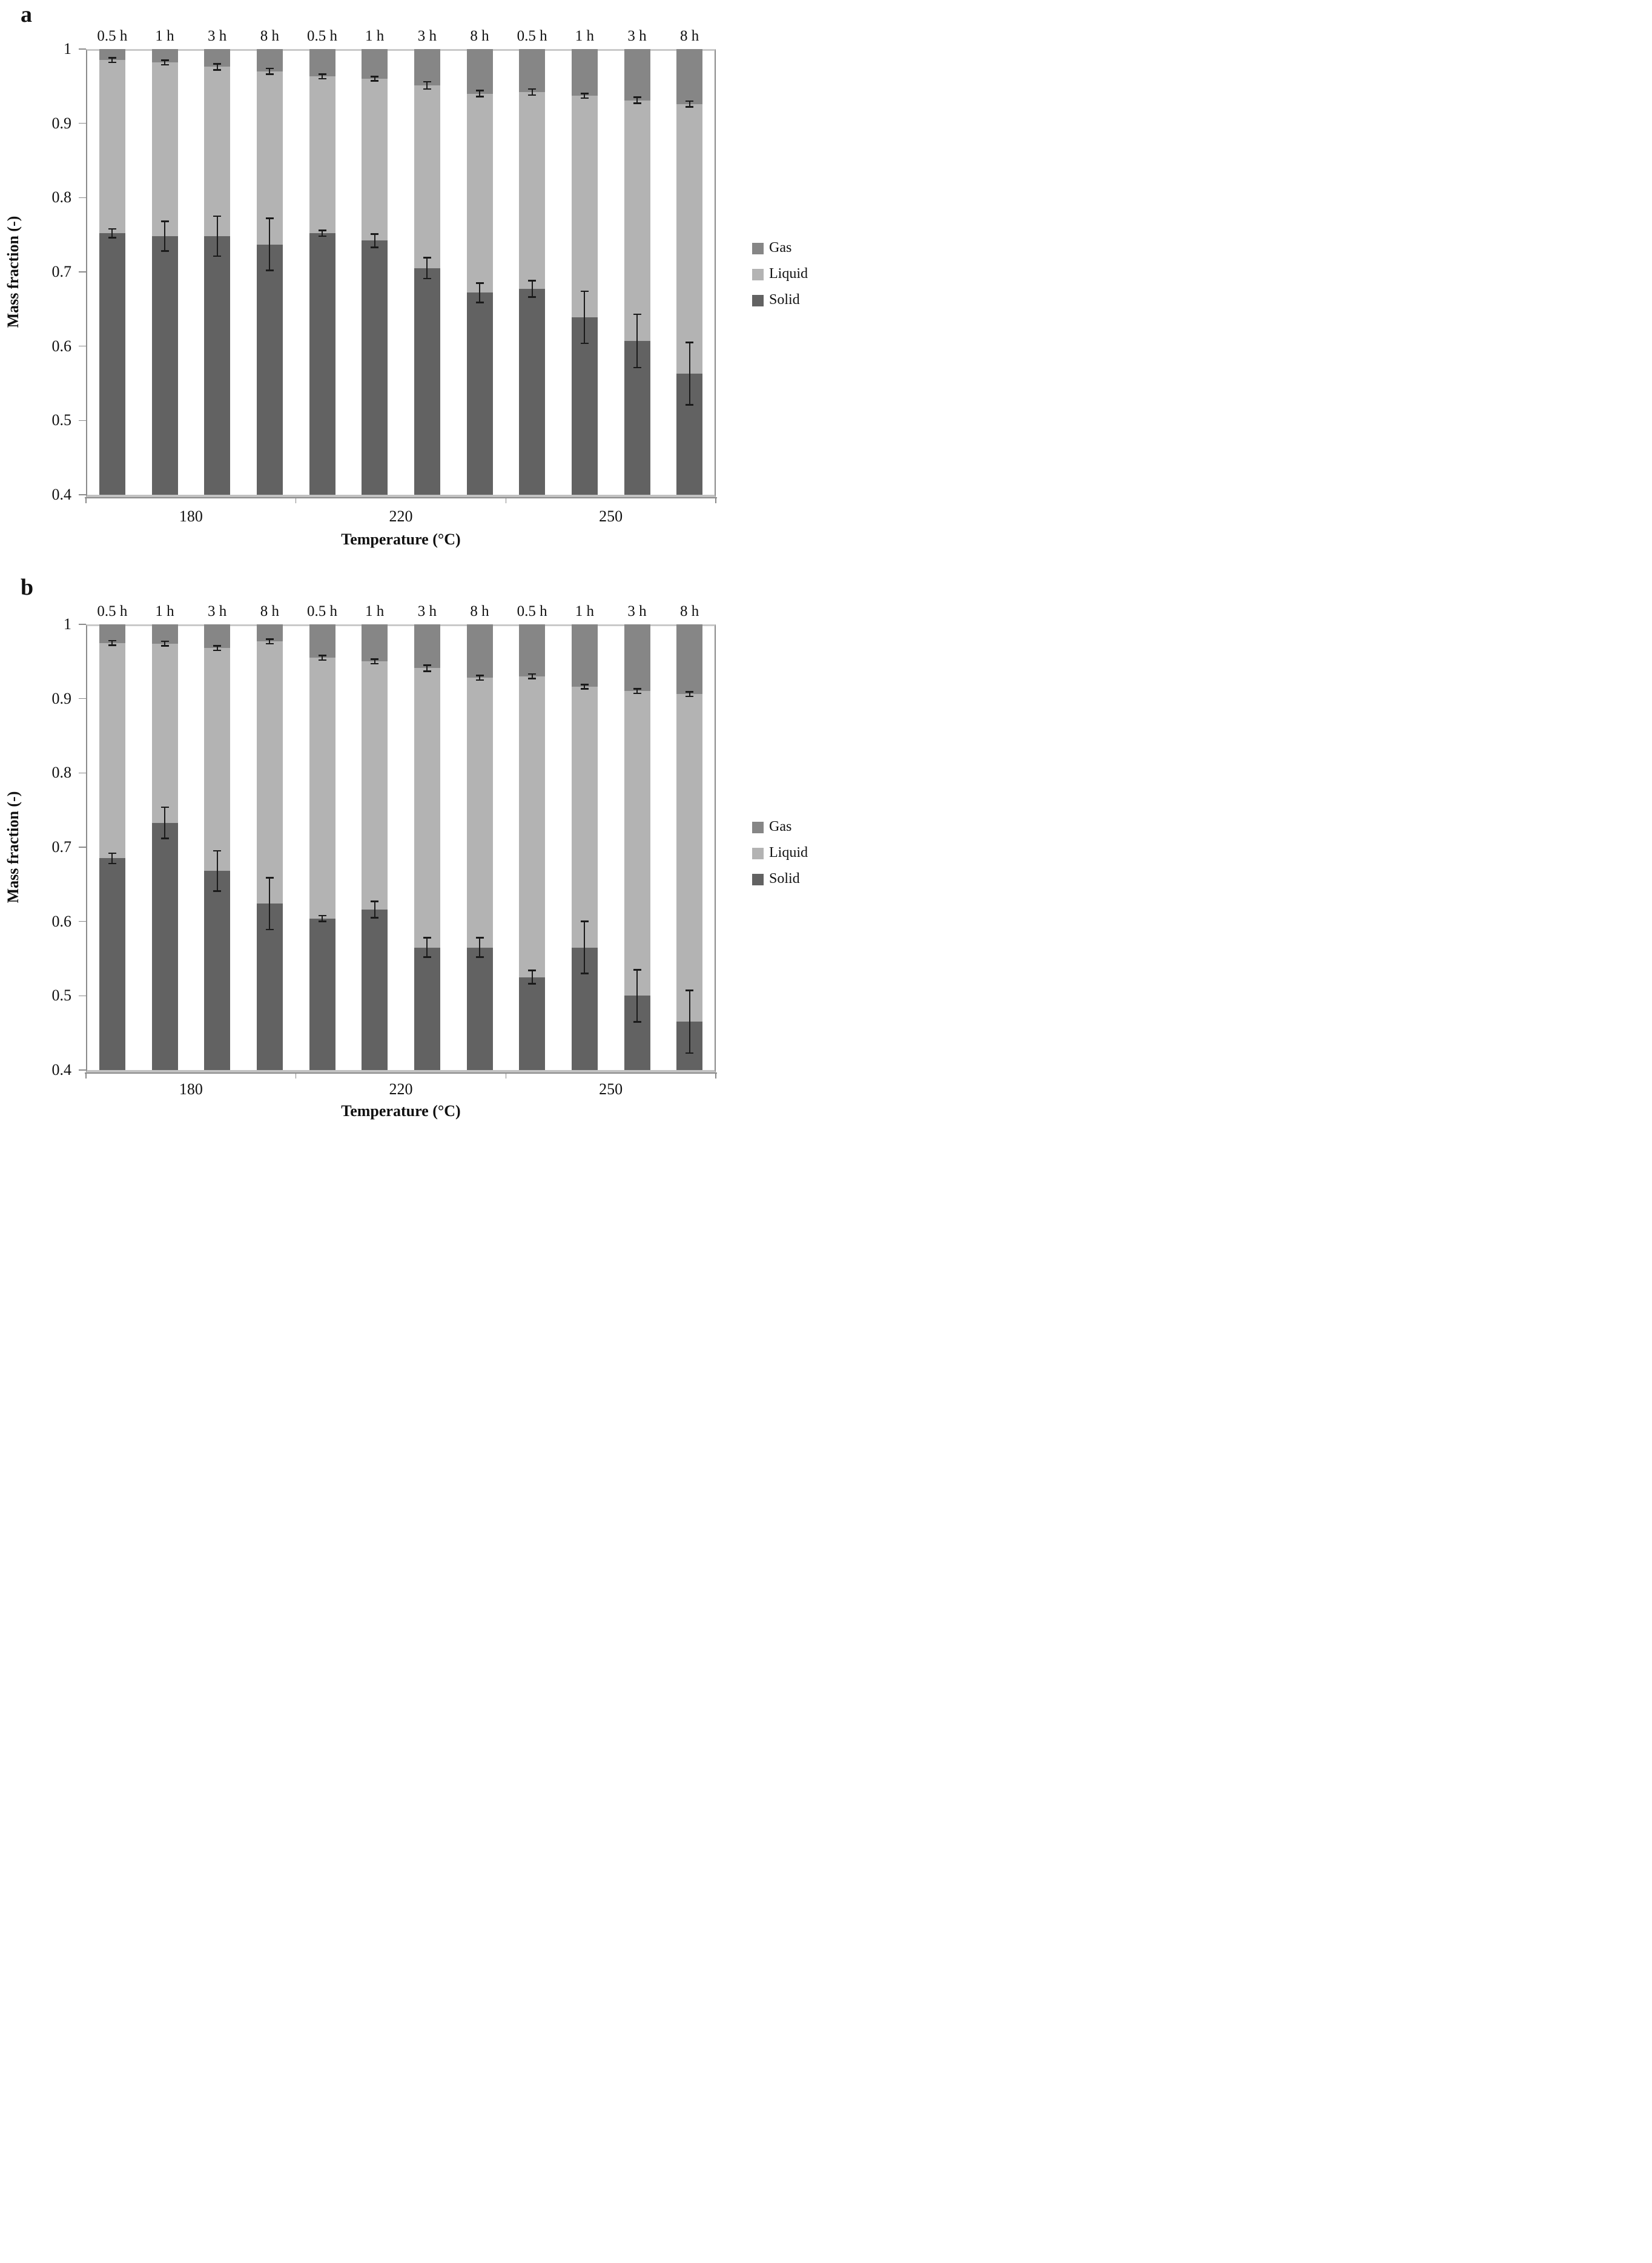 This screenshot has width=1652, height=2263. I want to click on y-axis-title-panel-b: Mass fraction (-), so click(13, 848).